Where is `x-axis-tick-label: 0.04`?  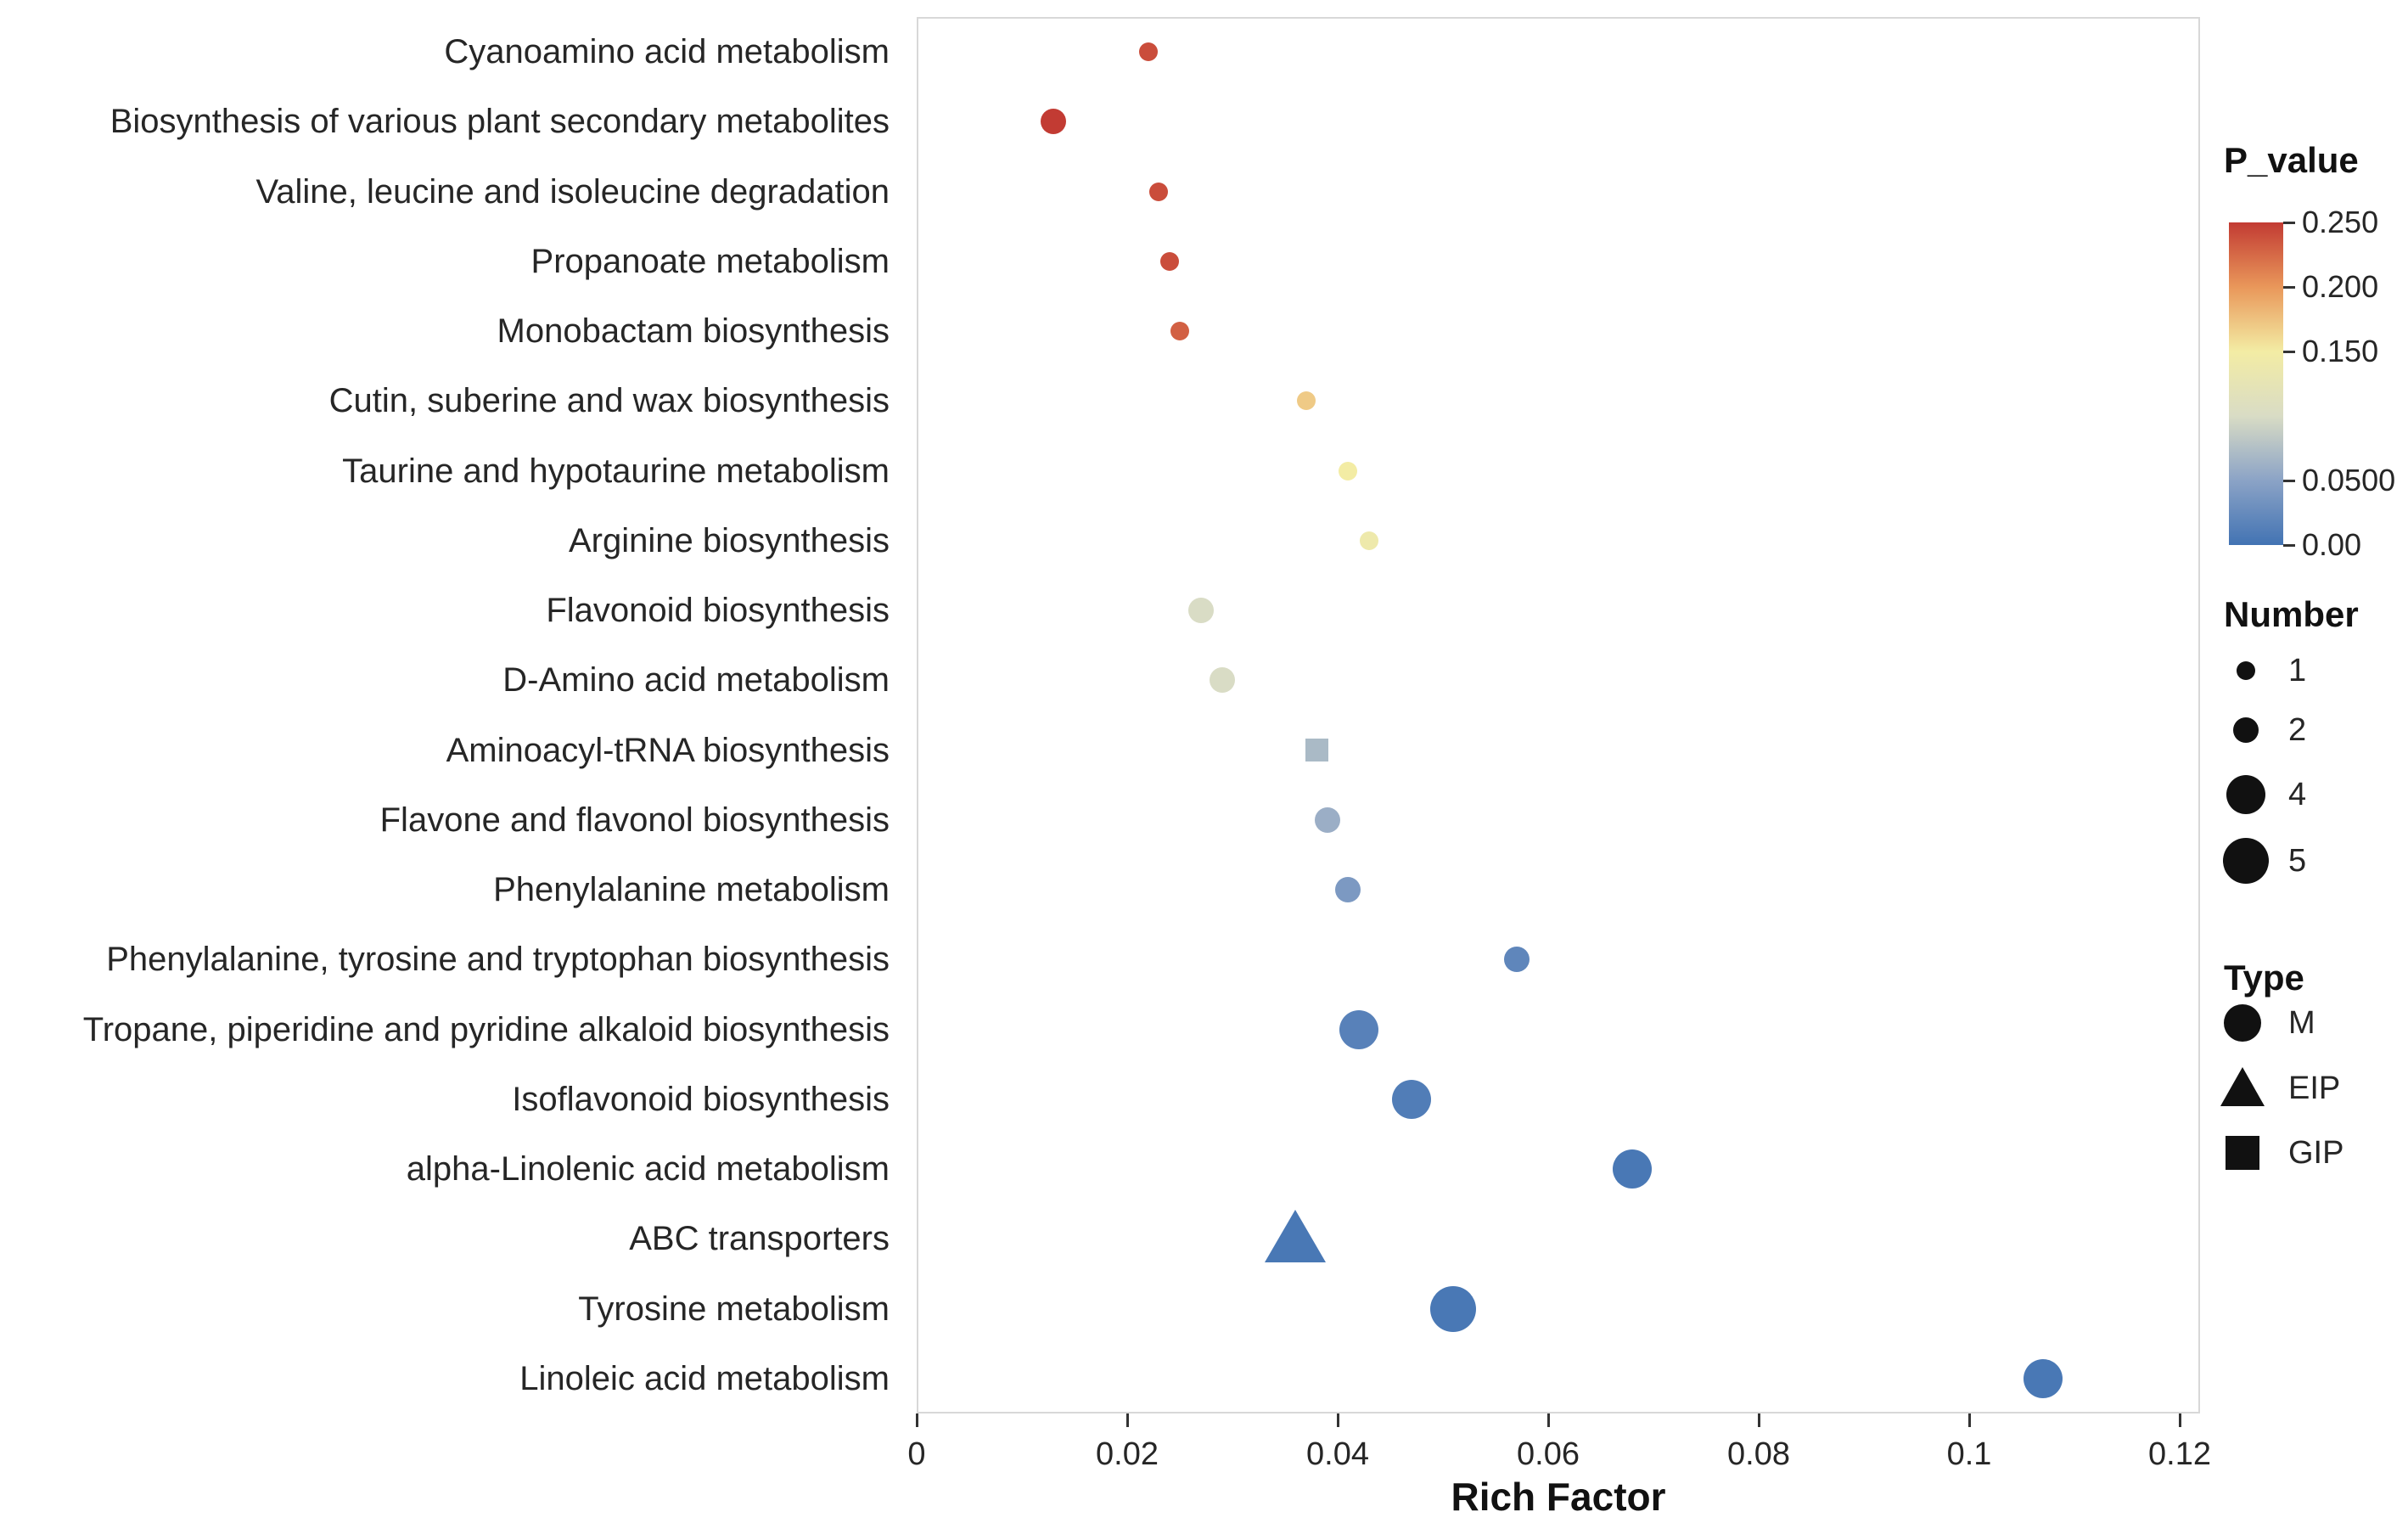
x-axis-tick-label: 0.04 is located at coordinates (1337, 1454).